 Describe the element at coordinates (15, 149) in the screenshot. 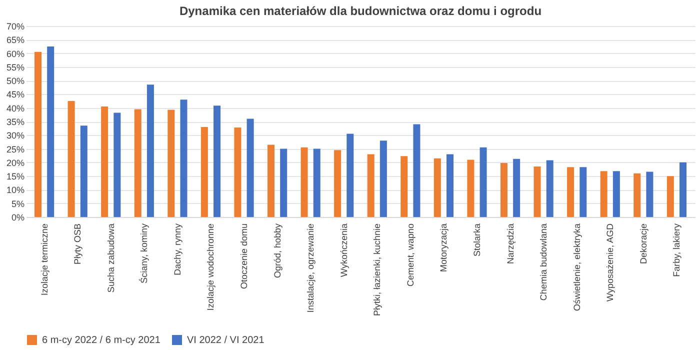

I see `y-tick-label: 25%` at that location.